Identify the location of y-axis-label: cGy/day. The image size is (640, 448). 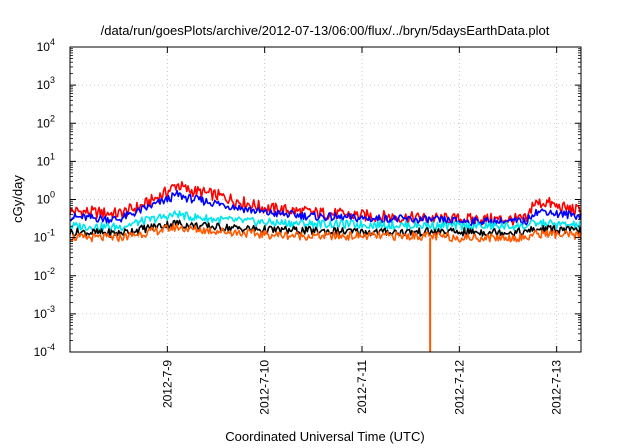
(17, 199).